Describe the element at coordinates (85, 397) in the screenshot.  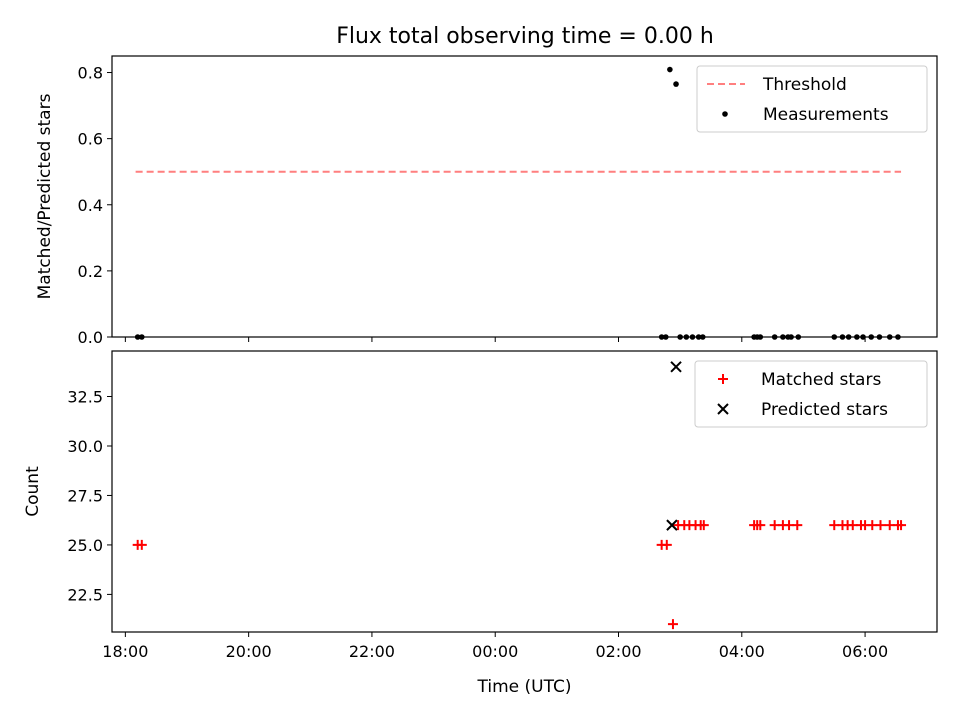
I see `bottom-y-tick-label: 32.5` at that location.